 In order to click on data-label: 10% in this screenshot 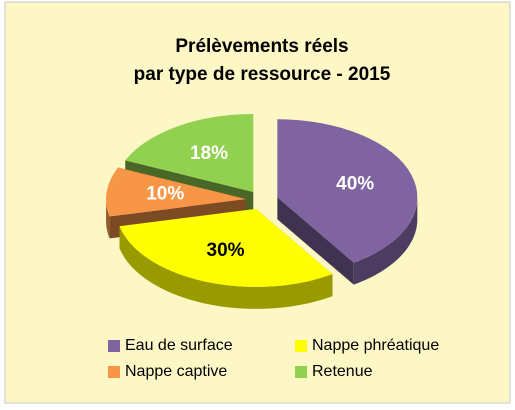, I will do `click(165, 194)`.